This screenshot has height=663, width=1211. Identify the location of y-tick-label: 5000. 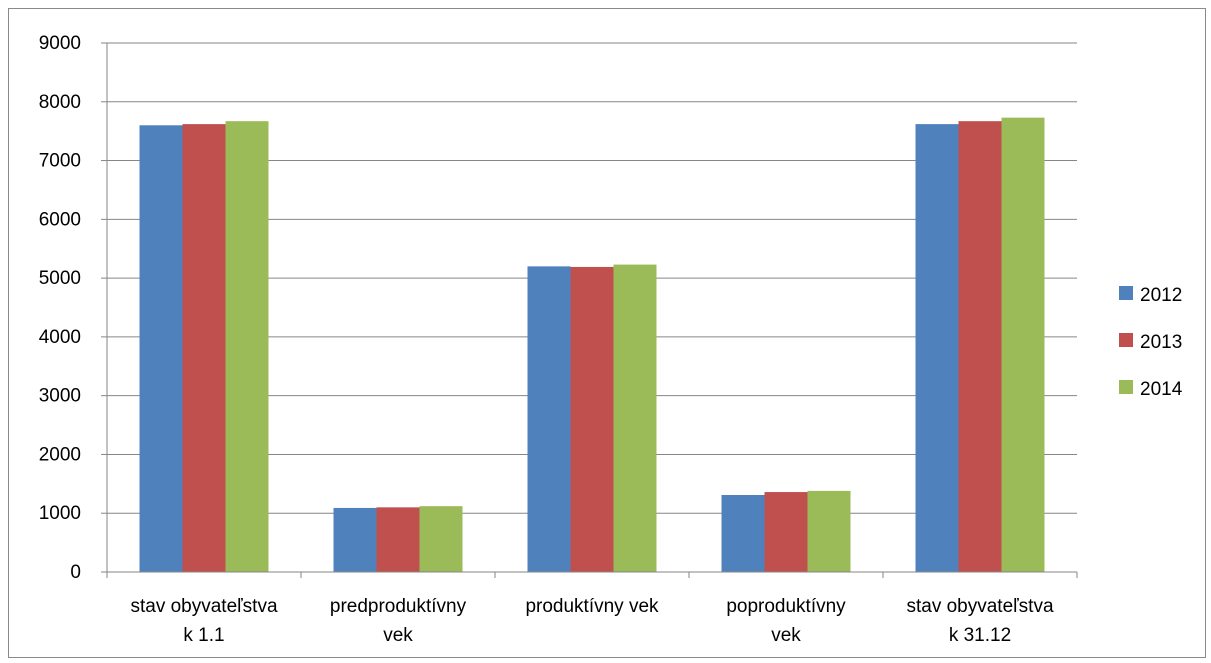
(60, 278).